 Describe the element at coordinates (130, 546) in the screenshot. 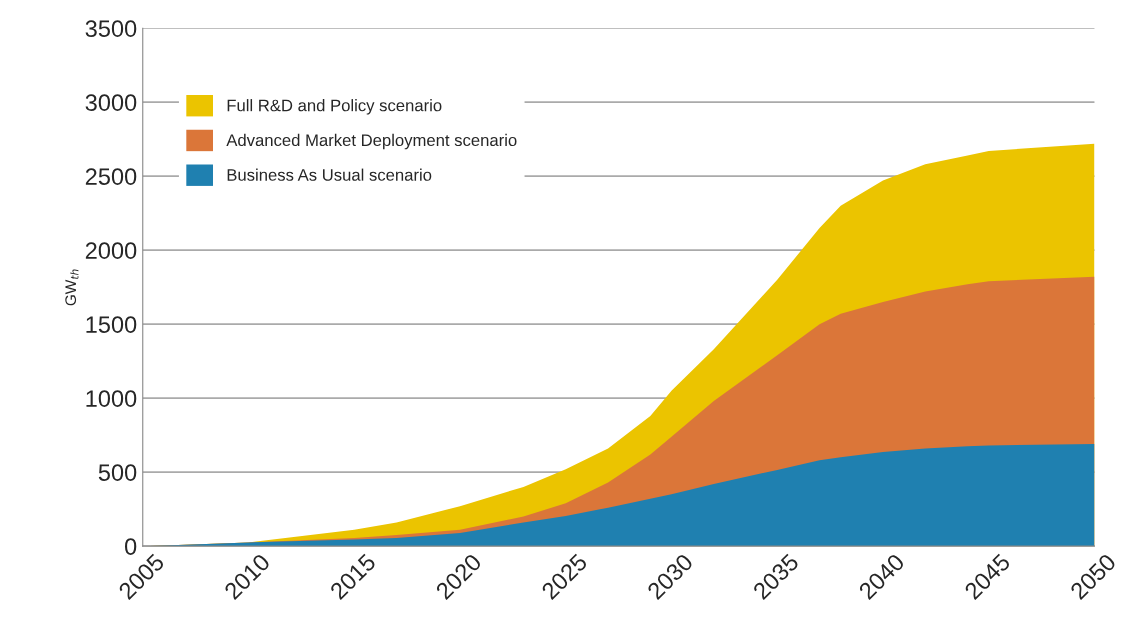

I see `y-tick-label: 0` at that location.